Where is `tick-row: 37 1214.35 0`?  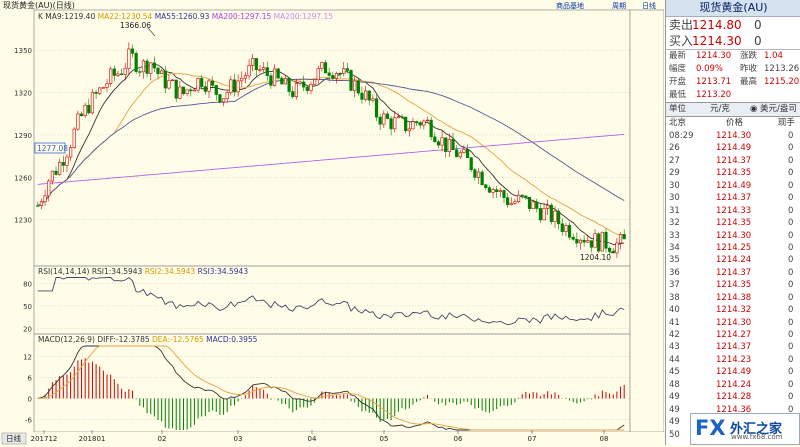
tick-row: 37 1214.35 0 is located at coordinates (733, 285).